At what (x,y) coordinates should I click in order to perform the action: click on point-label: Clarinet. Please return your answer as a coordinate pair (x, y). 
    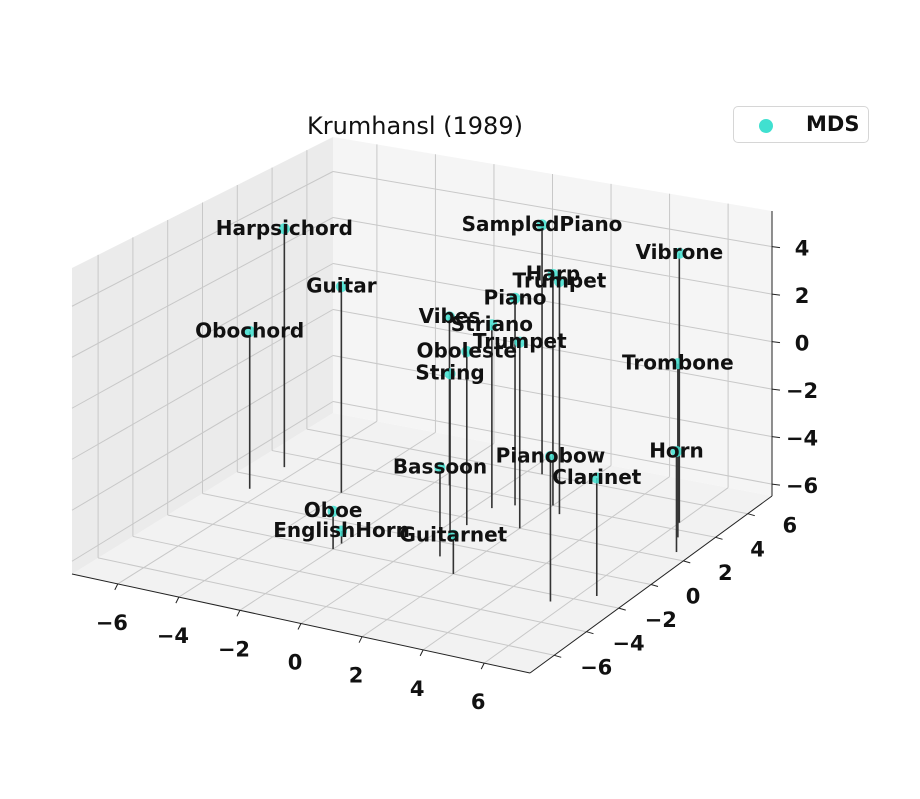
    Looking at the image, I should click on (597, 477).